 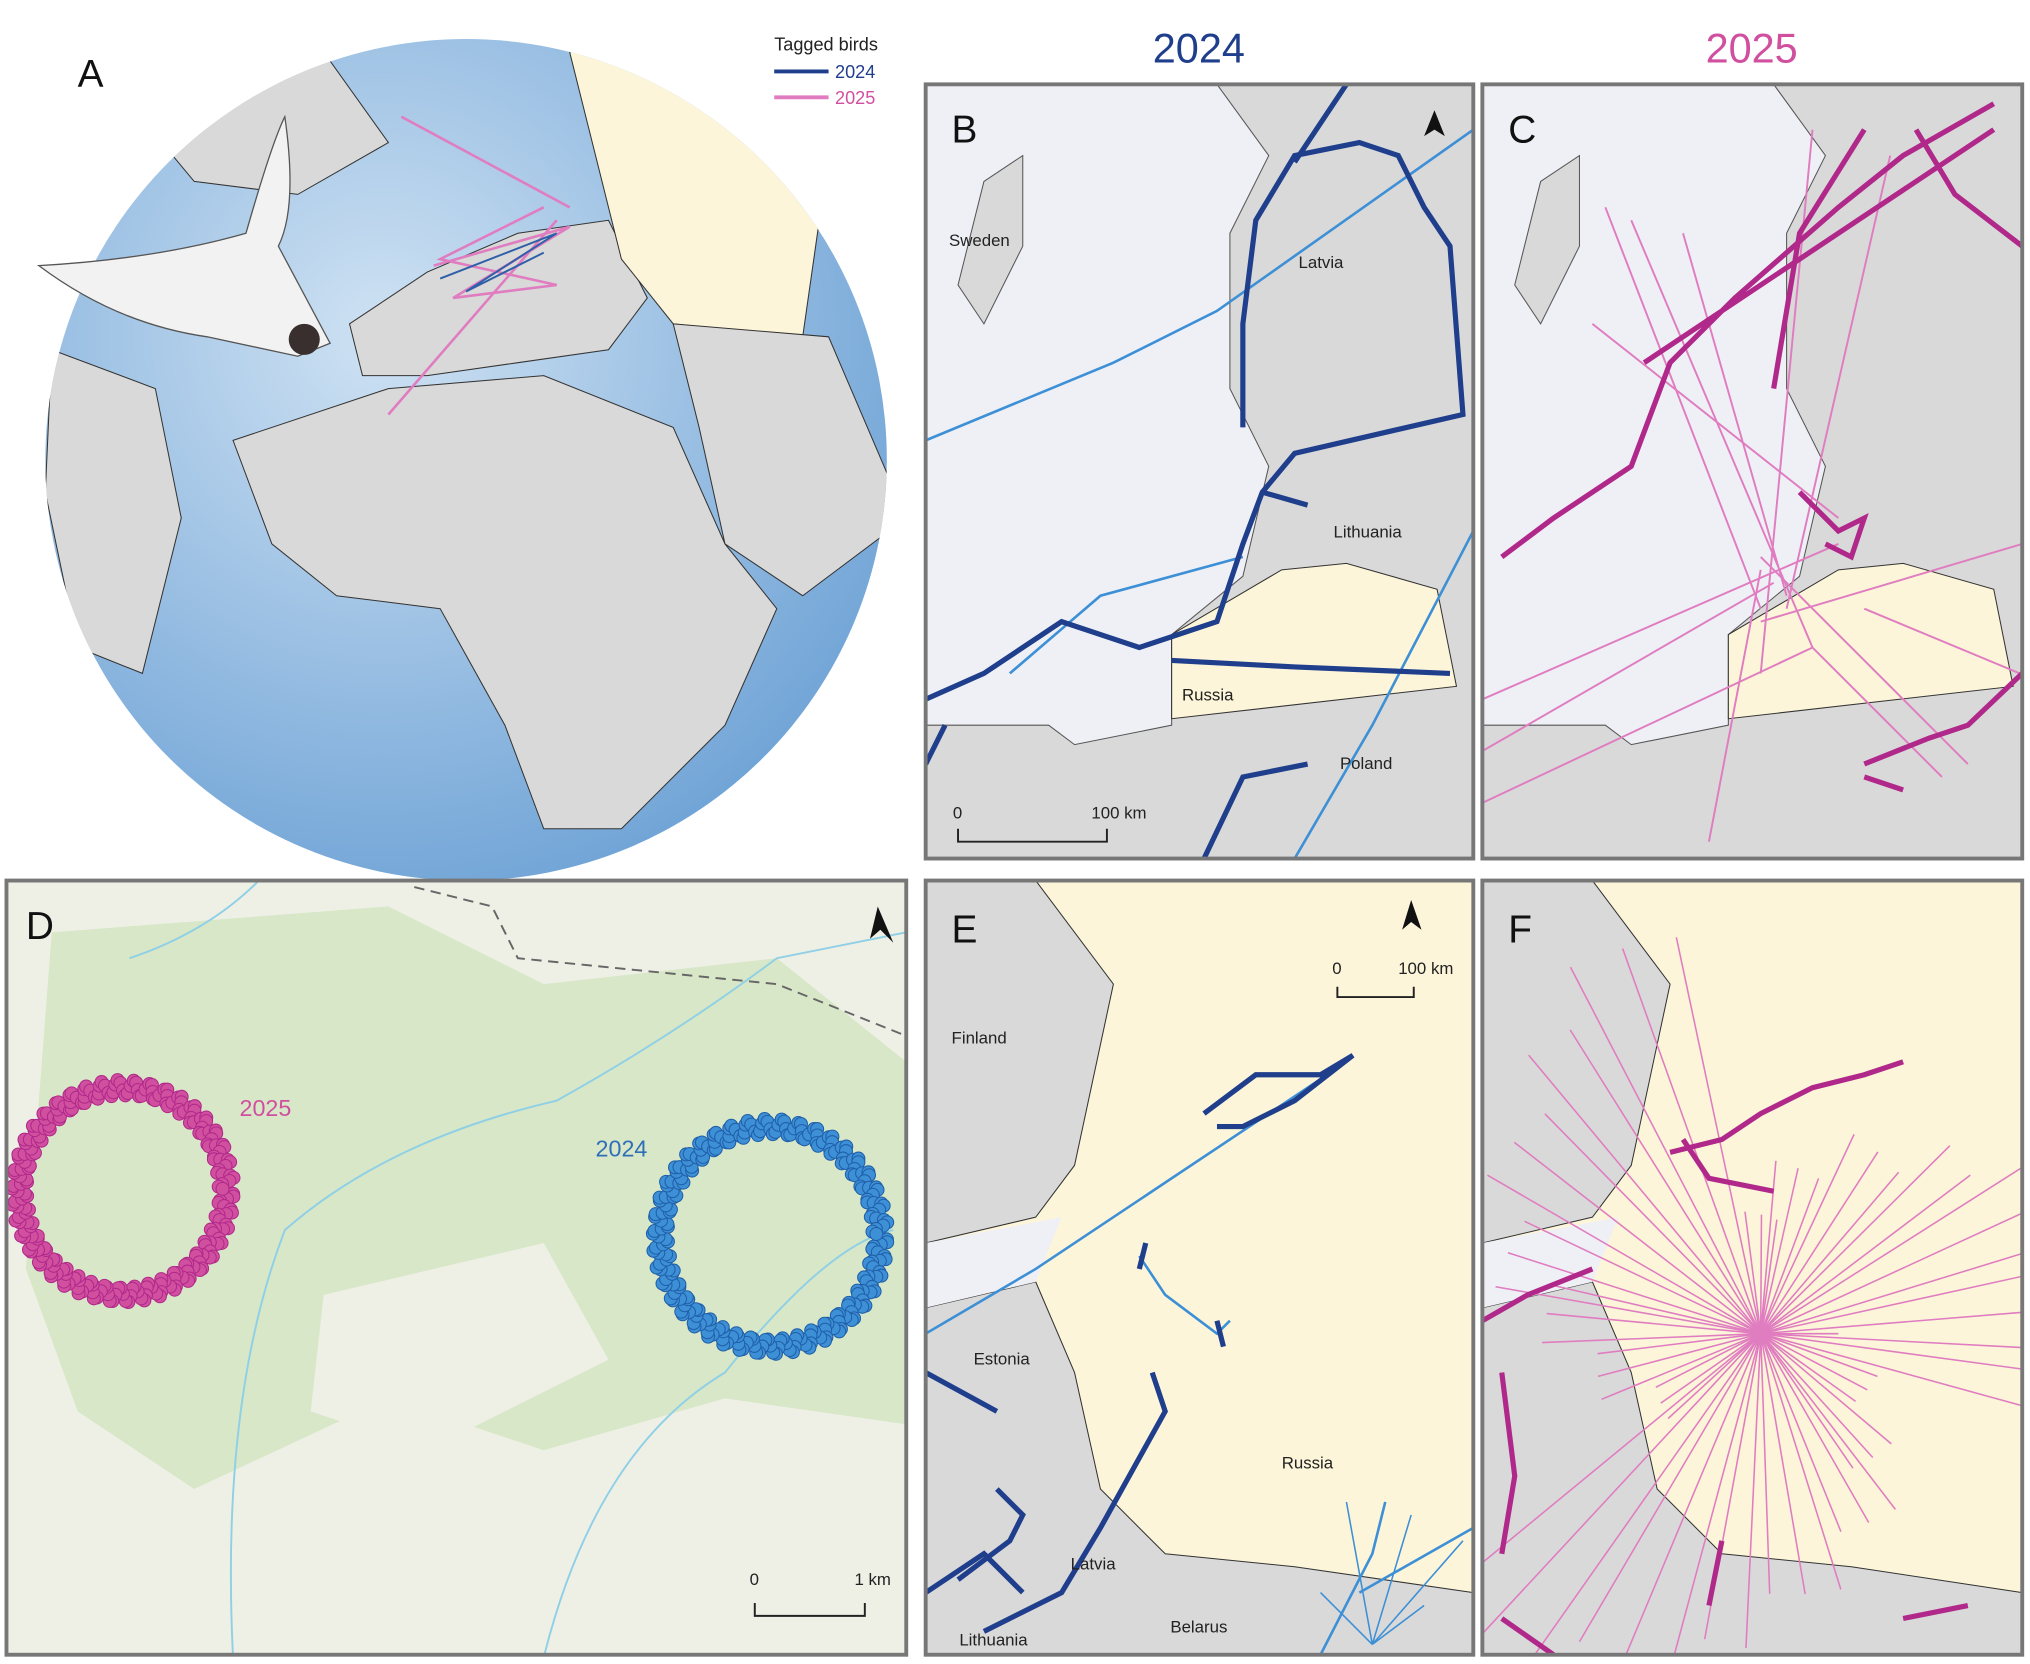 I want to click on map-b, so click(x=1199, y=471).